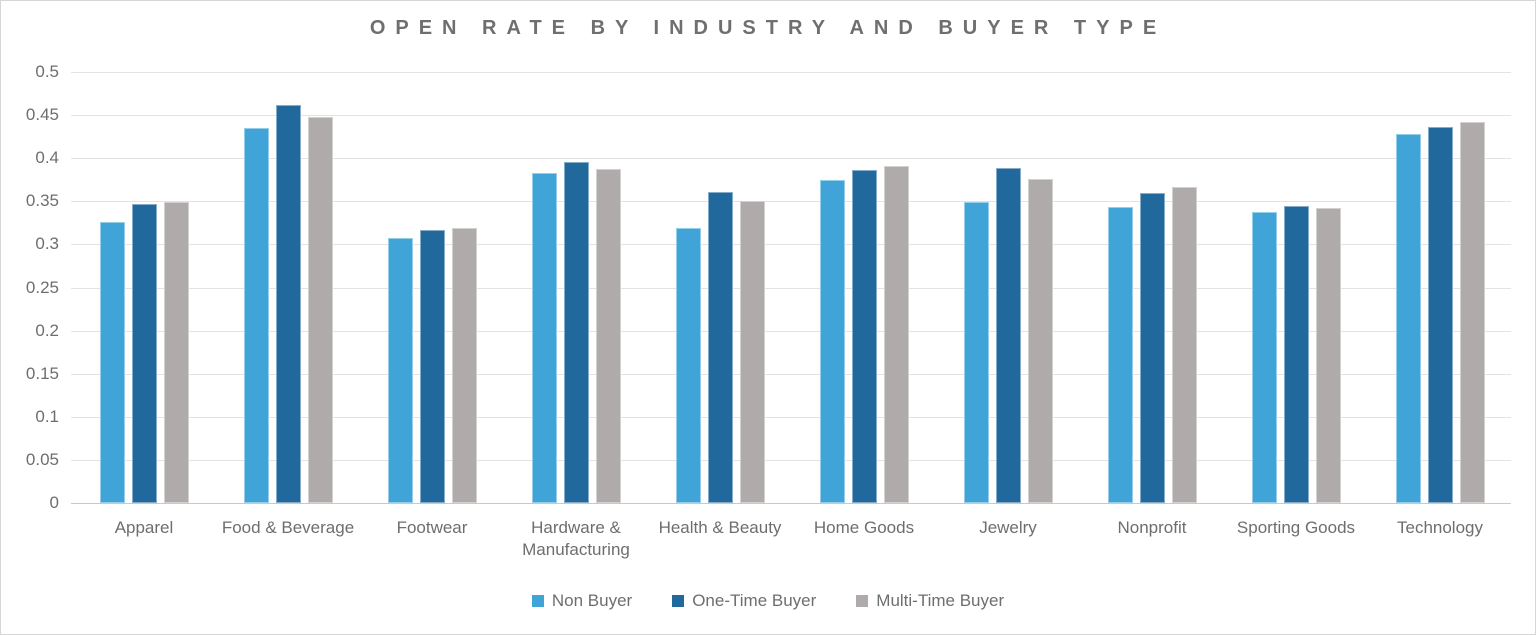  I want to click on y-tick-label: 0.25, so click(42, 287).